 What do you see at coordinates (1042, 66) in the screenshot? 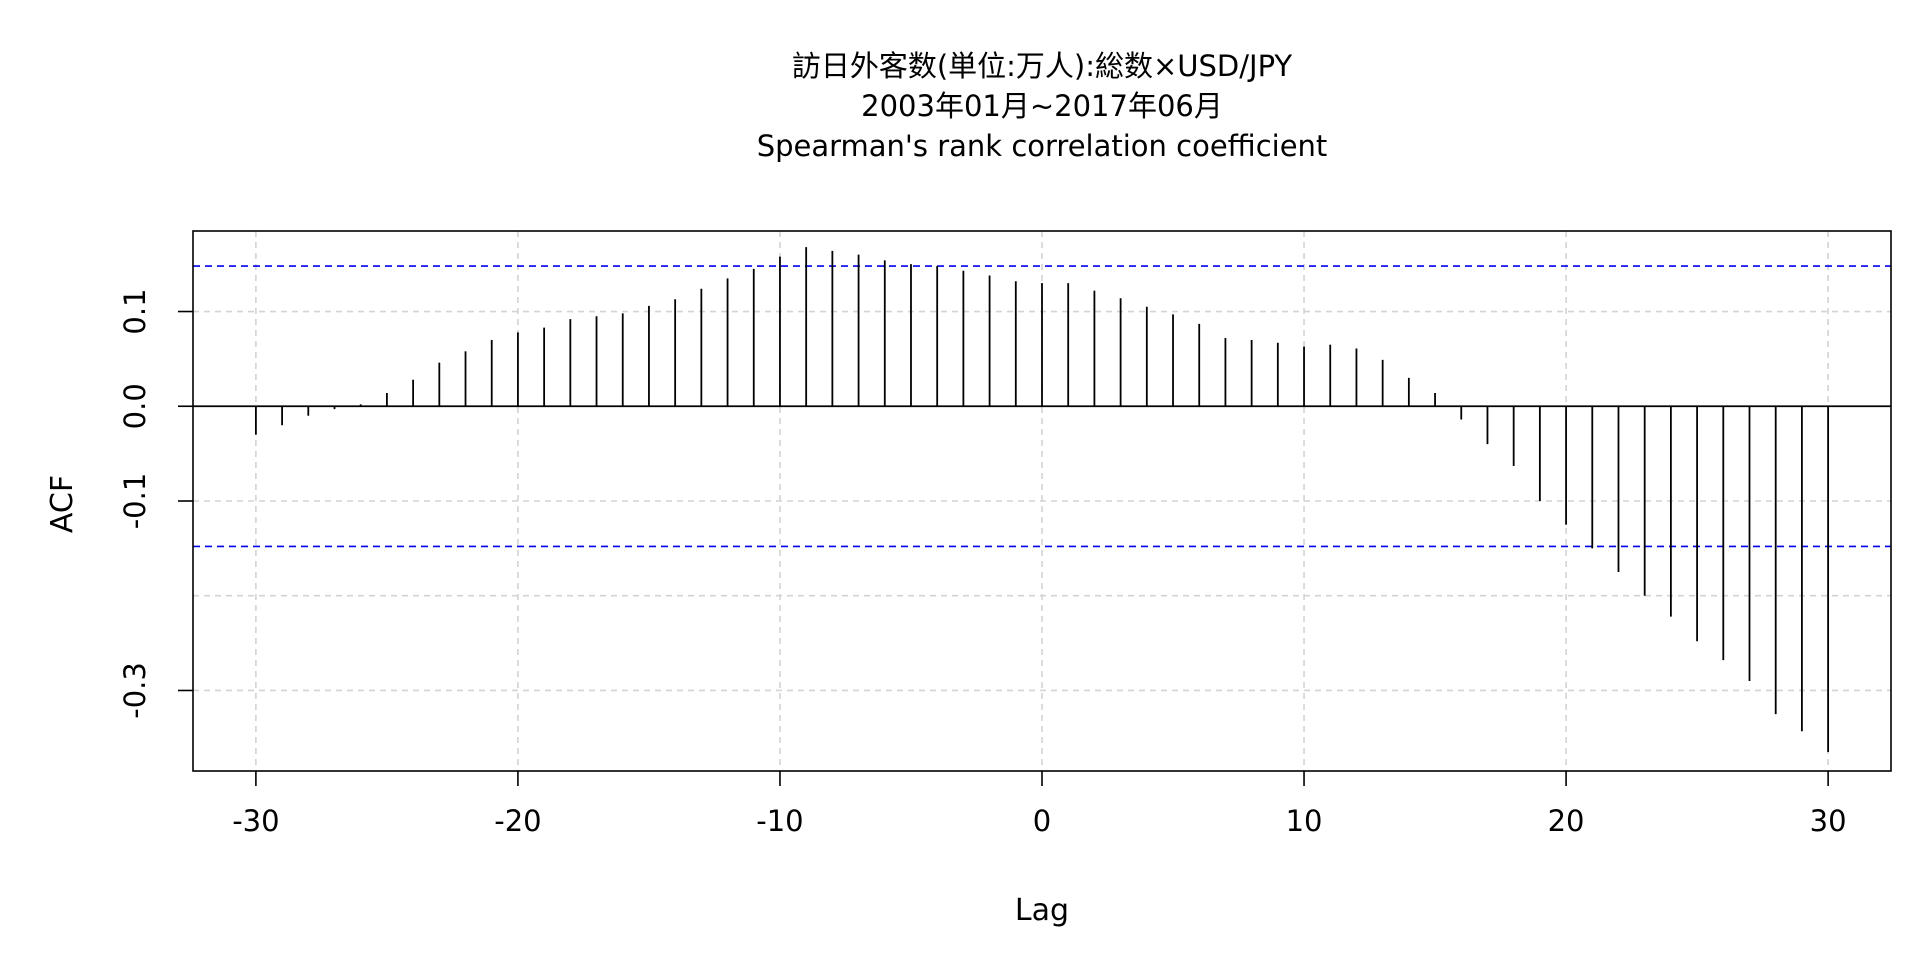
I see `chart-title-line-1: 訪日外客数(単位:万人):総数×USD/JPY` at bounding box center [1042, 66].